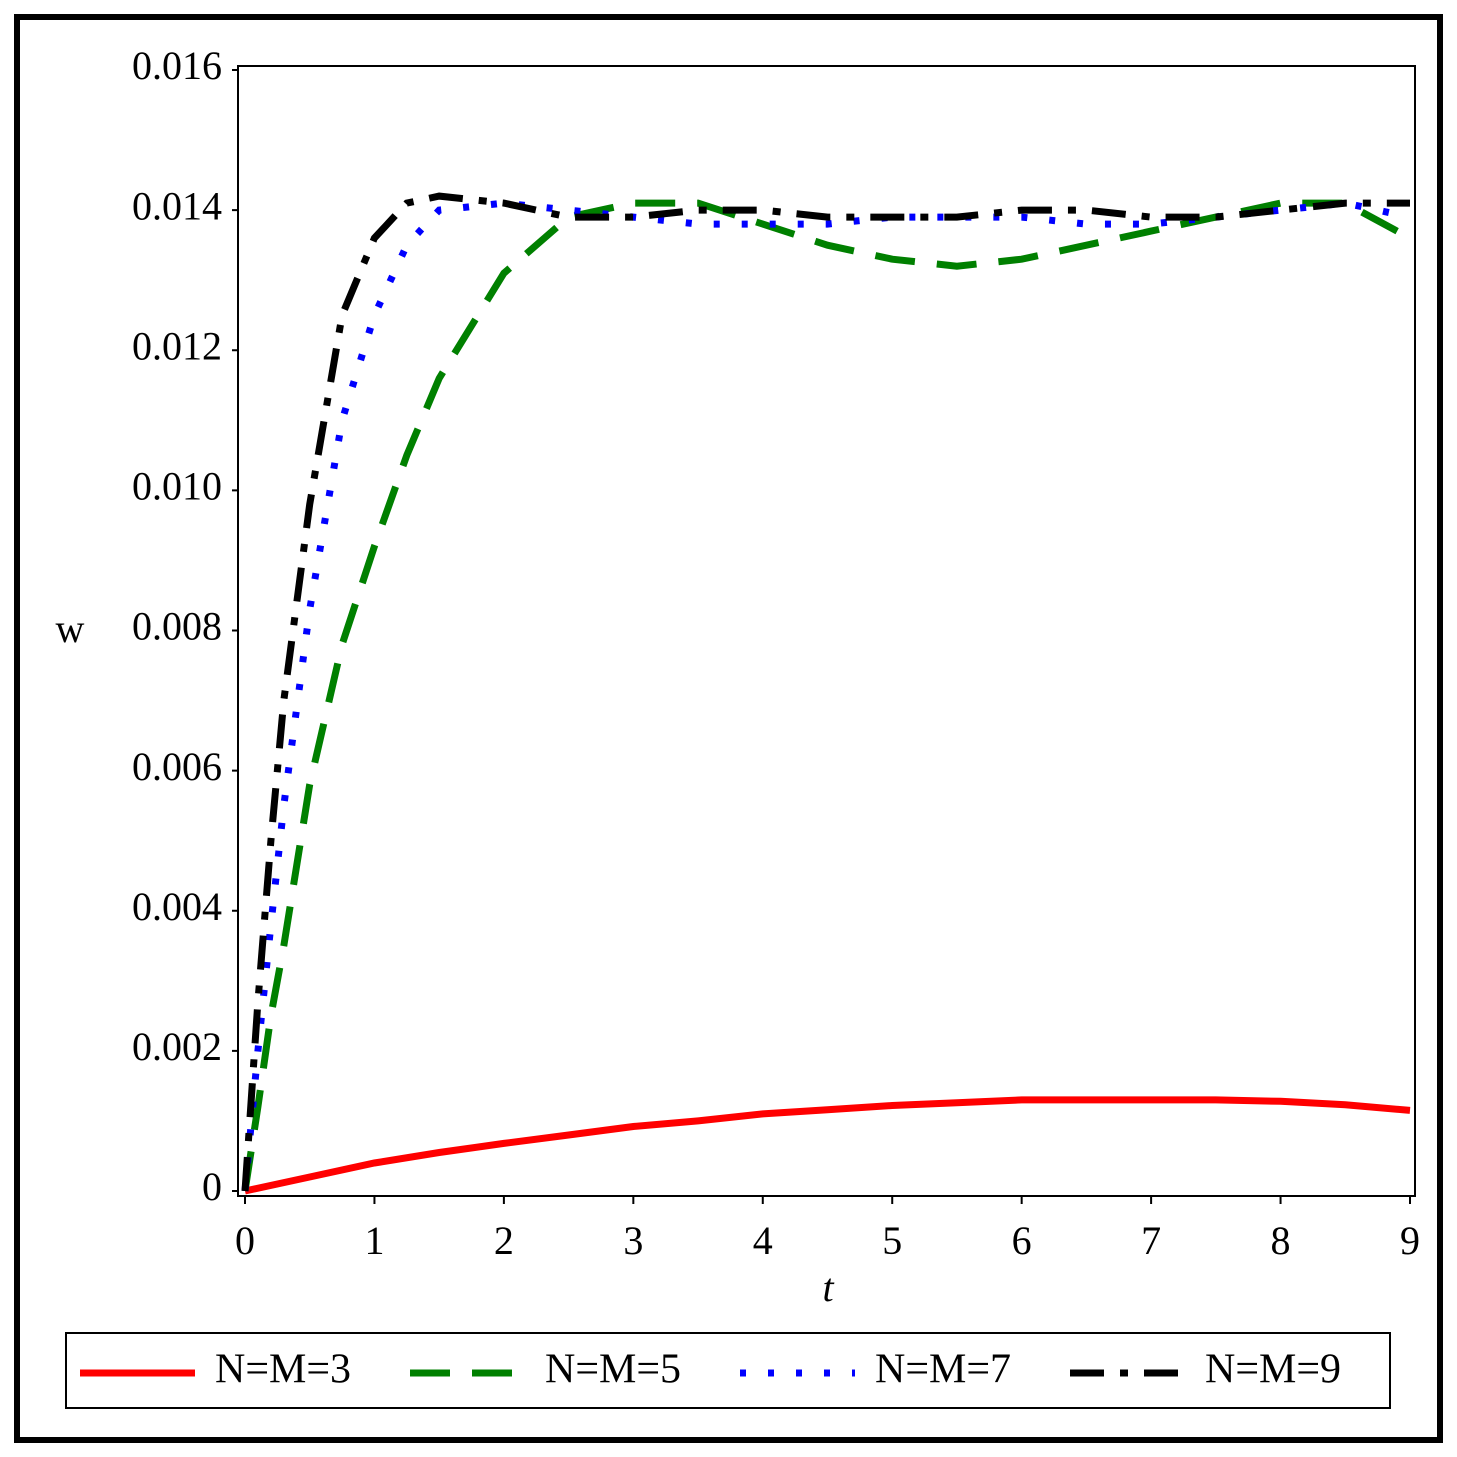 The height and width of the screenshot is (1457, 1457). I want to click on y-tick-label: 0.006, so click(177, 766).